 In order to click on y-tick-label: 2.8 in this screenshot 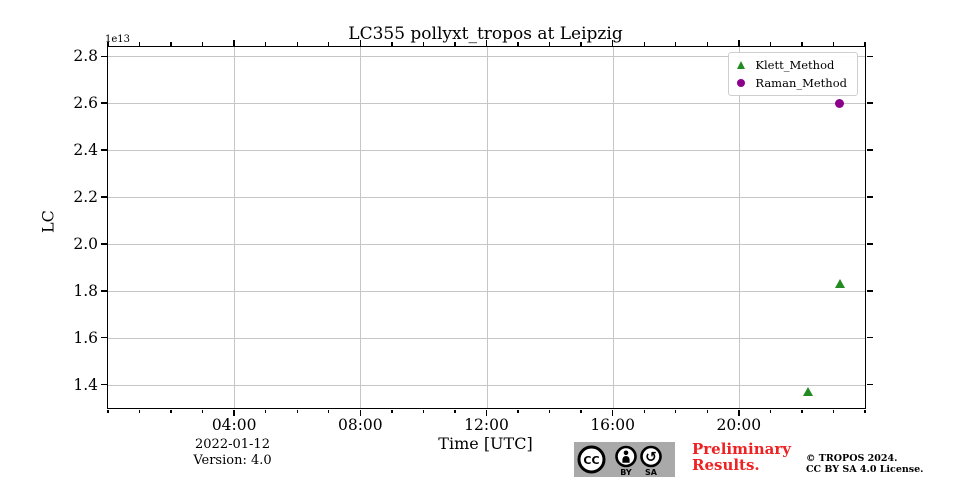, I will do `click(85, 56)`.